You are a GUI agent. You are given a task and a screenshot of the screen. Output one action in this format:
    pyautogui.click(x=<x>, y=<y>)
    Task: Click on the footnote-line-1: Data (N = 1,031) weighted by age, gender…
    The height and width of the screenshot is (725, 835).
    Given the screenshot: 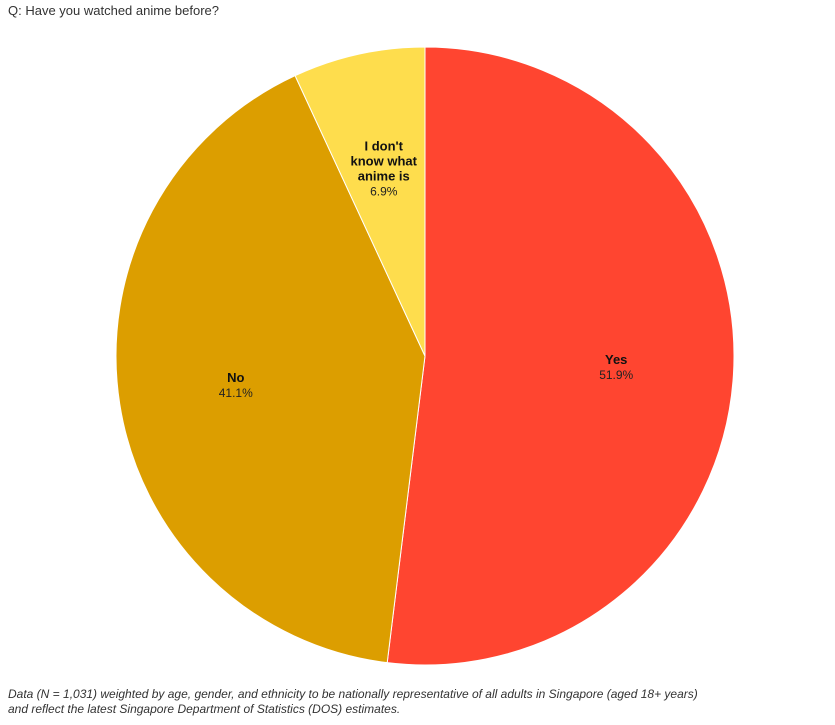 What is the action you would take?
    pyautogui.click(x=353, y=694)
    